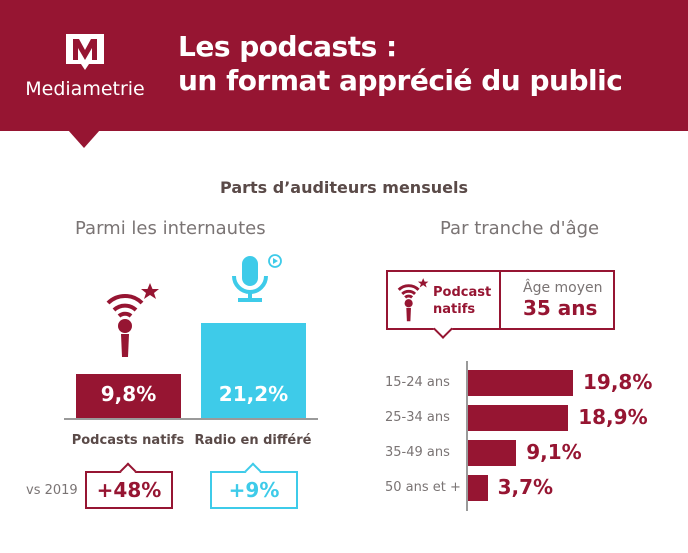 The width and height of the screenshot is (688, 553). I want to click on brand-name: Mediametrie, so click(85, 89).